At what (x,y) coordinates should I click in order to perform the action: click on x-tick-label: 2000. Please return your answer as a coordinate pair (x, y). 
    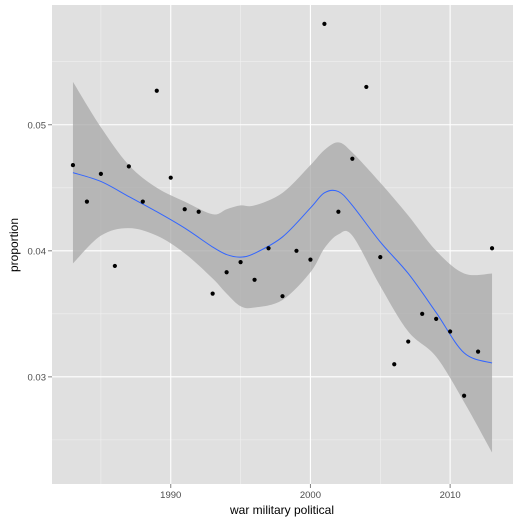
    Looking at the image, I should click on (310, 495).